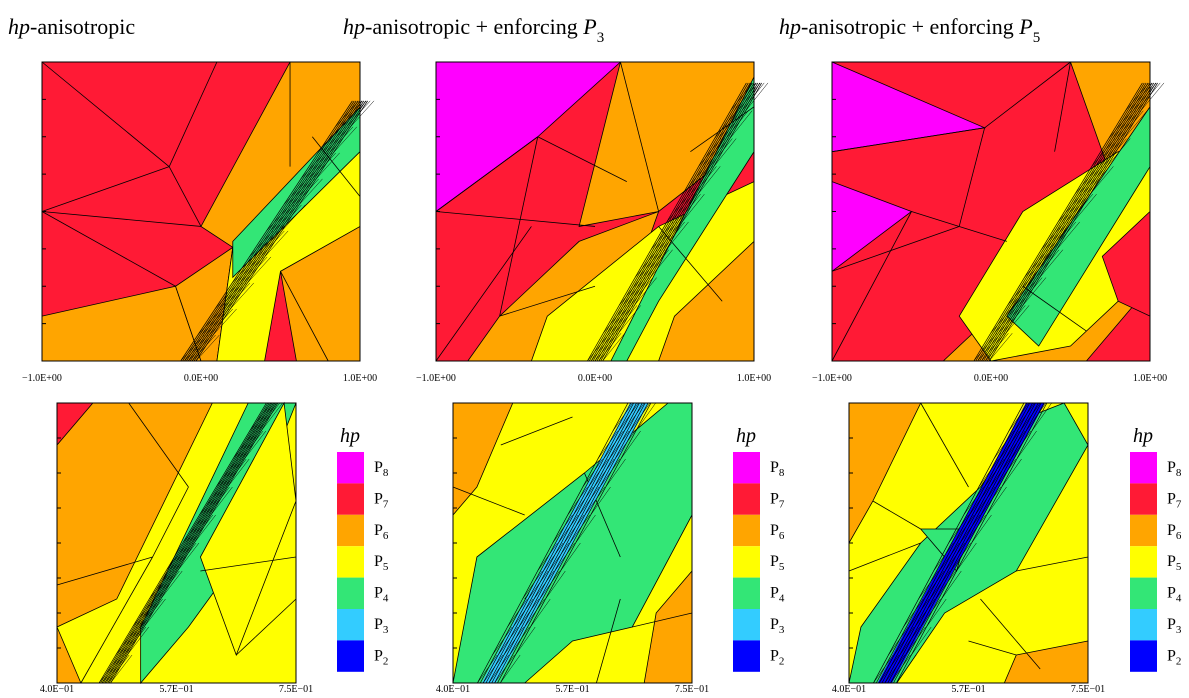 This screenshot has height=698, width=1189. What do you see at coordinates (782, 599) in the screenshot?
I see `legend-sub: 4` at bounding box center [782, 599].